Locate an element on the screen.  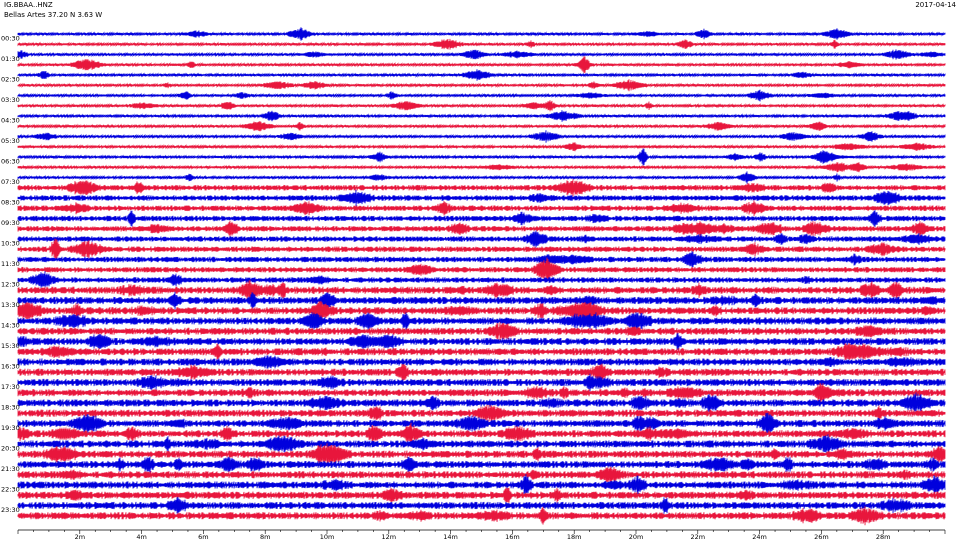
station-location: Bellas Artes 37.20 N 3.63 W is located at coordinates (53, 15).